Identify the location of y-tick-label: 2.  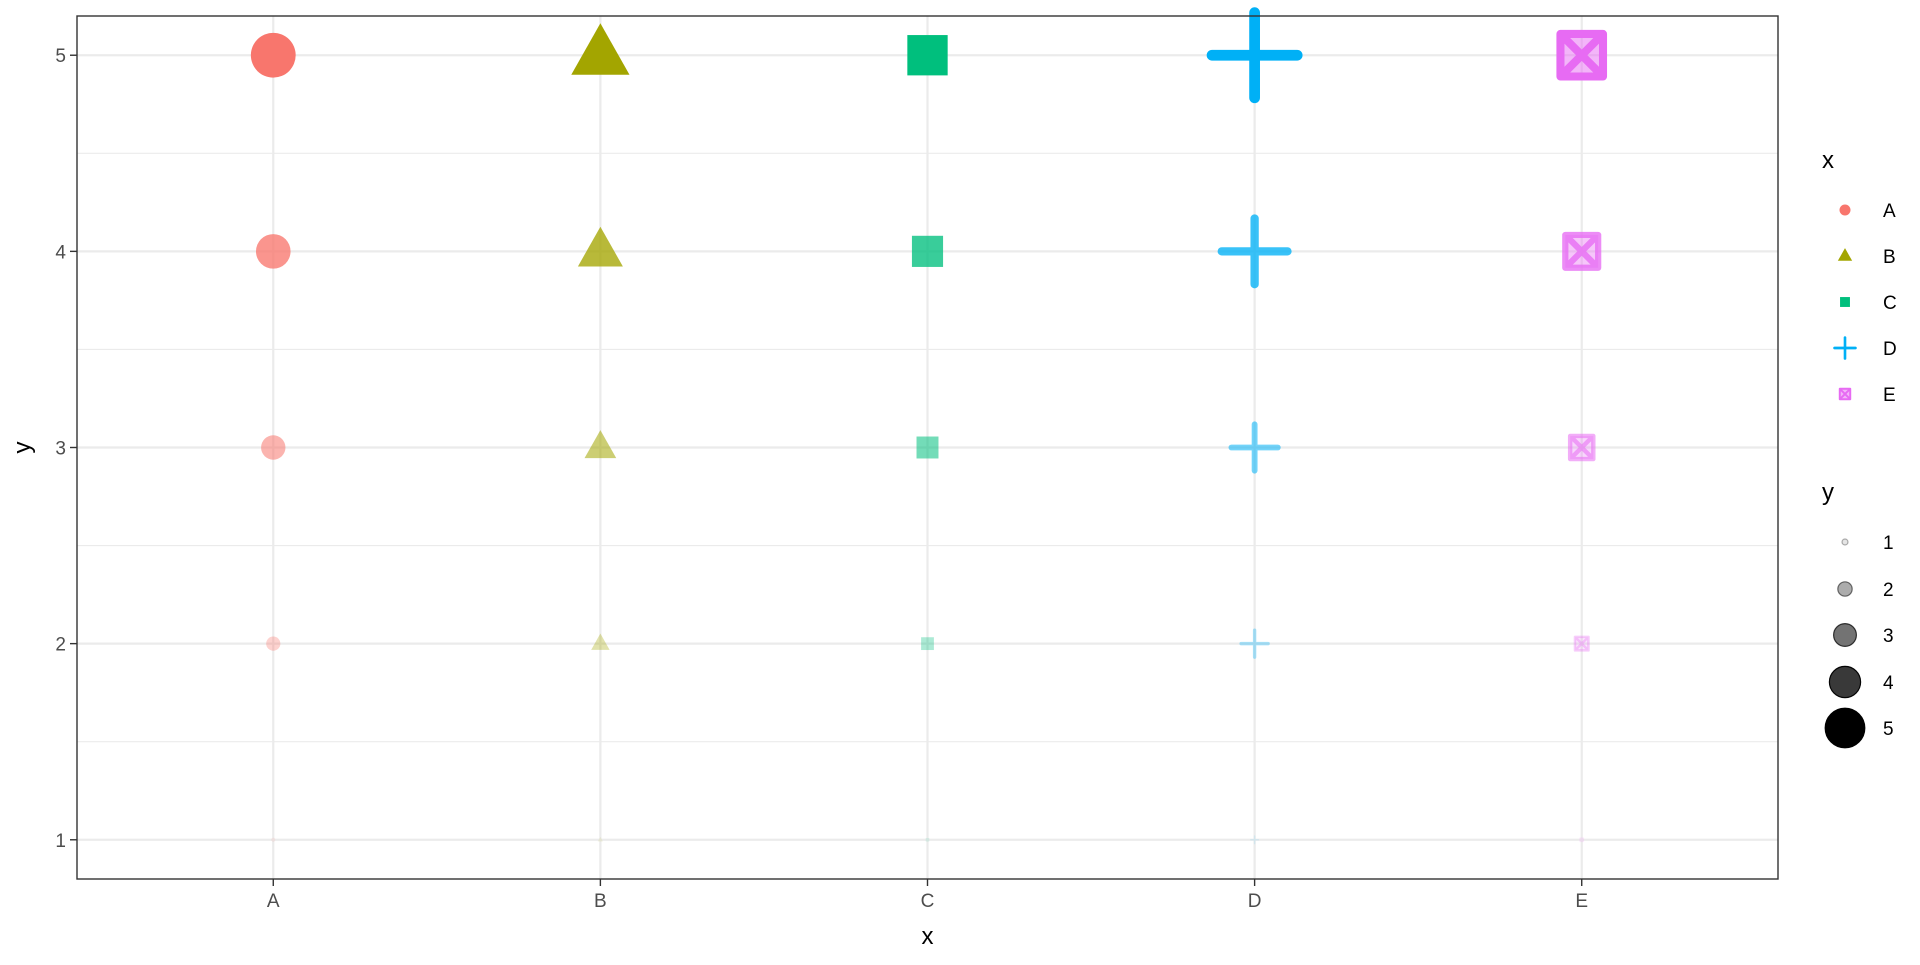
(60, 645).